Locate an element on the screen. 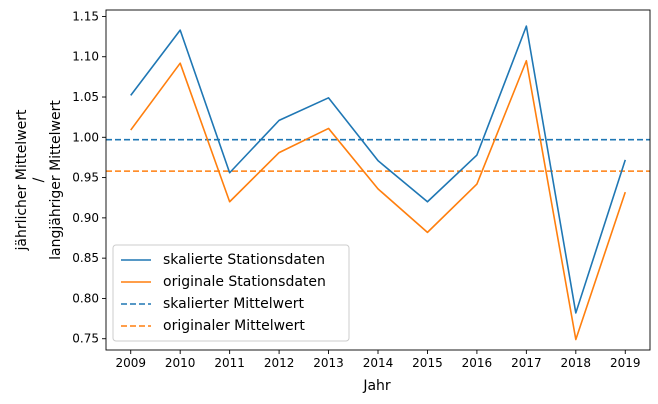  x-tick-label: 2016 is located at coordinates (477, 363).